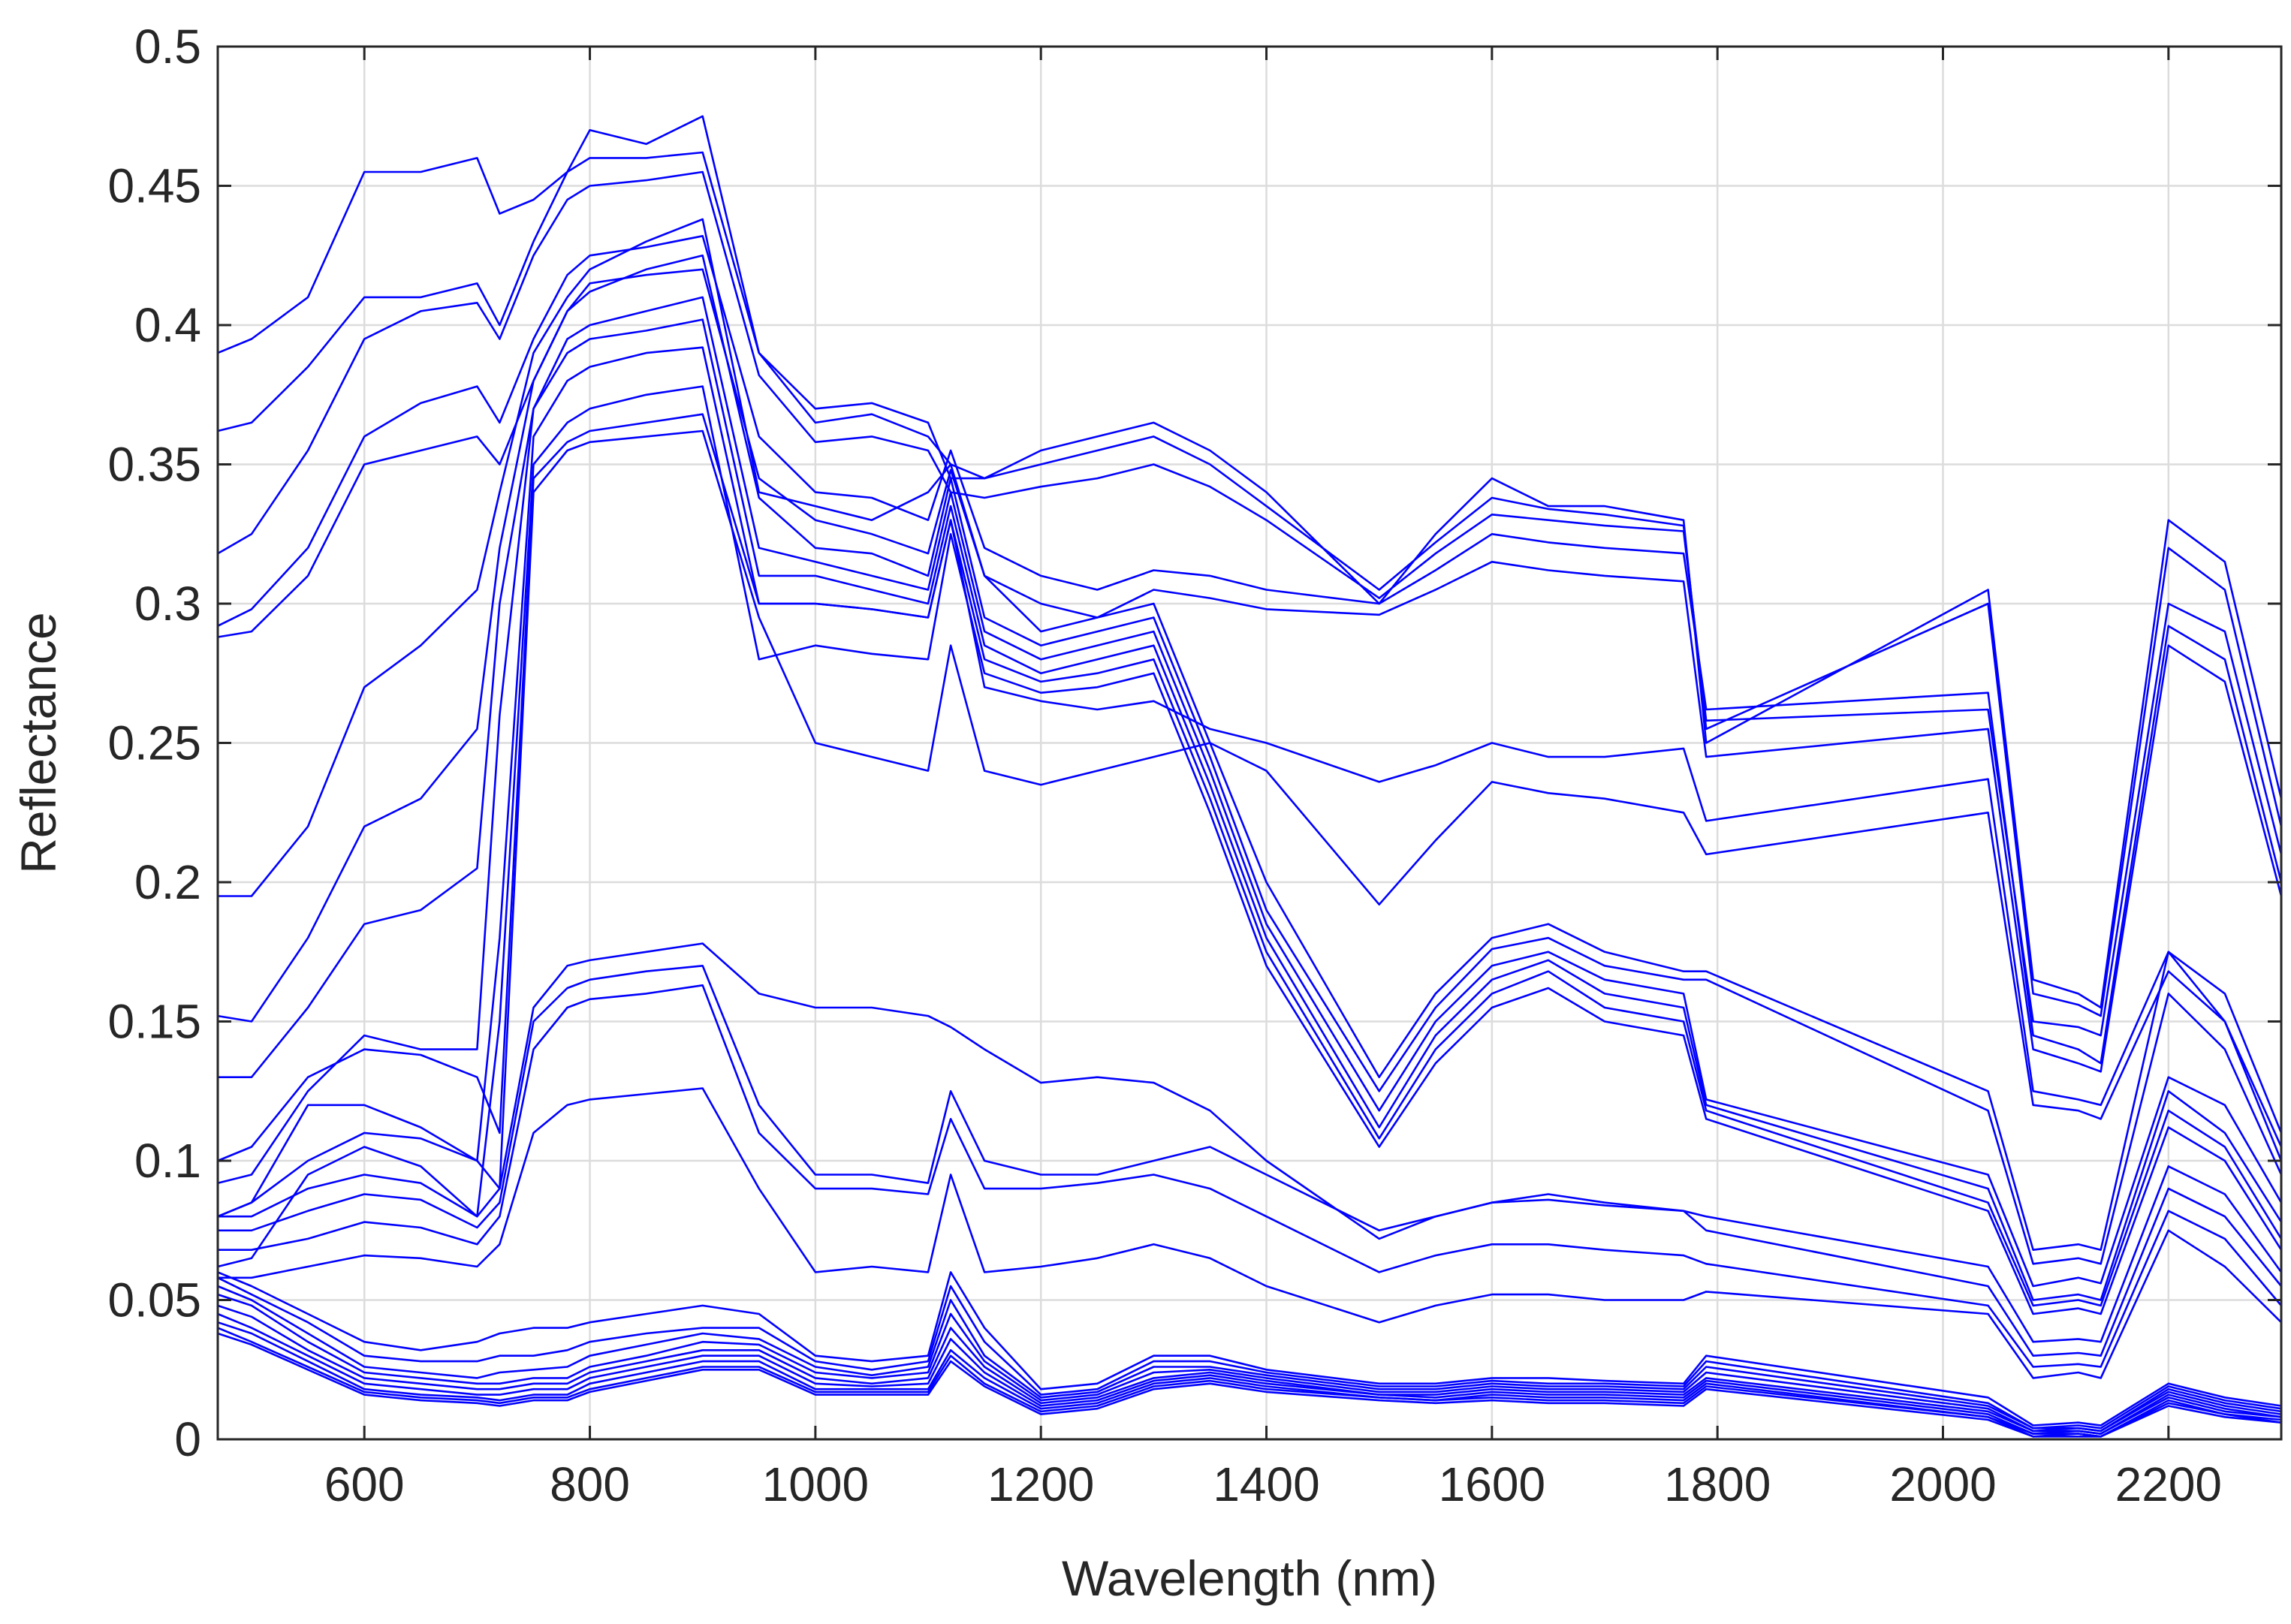  What do you see at coordinates (167, 882) in the screenshot?
I see `y-tick-label: 0.2` at bounding box center [167, 882].